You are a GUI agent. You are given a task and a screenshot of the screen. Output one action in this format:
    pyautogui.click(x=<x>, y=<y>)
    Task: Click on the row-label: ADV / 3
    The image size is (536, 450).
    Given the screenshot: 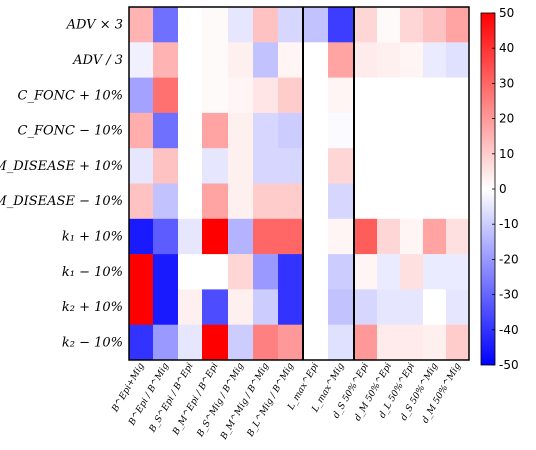 What is the action you would take?
    pyautogui.click(x=97, y=60)
    